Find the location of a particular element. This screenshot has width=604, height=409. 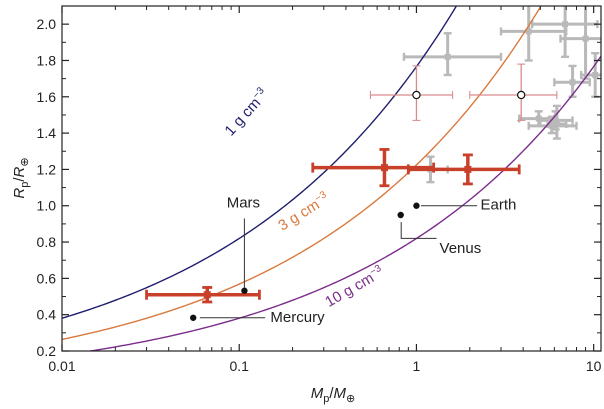

y-tick-label: 1.0 is located at coordinates (47, 206).